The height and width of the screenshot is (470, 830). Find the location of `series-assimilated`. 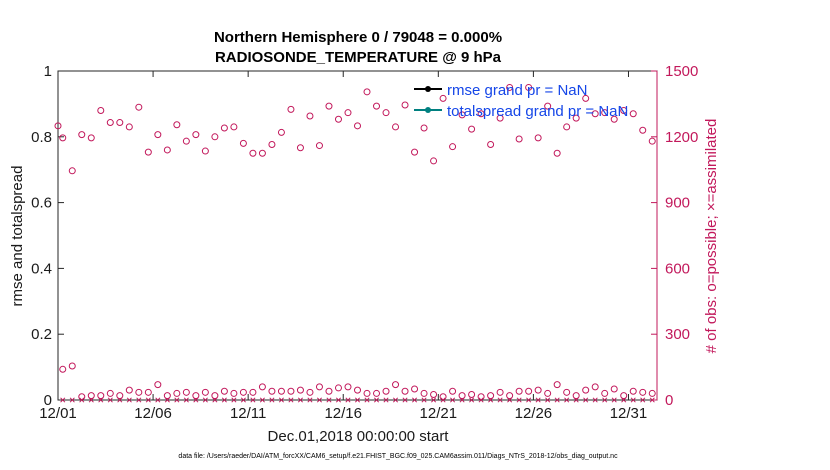

series-assimilated is located at coordinates (357, 400).